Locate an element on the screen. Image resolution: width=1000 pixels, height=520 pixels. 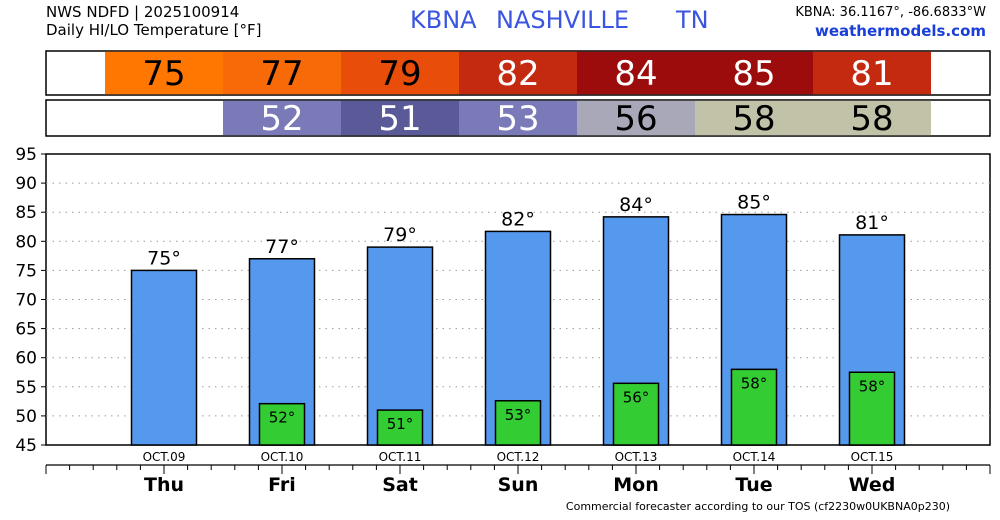
date-label: OCT.09 is located at coordinates (164, 457).